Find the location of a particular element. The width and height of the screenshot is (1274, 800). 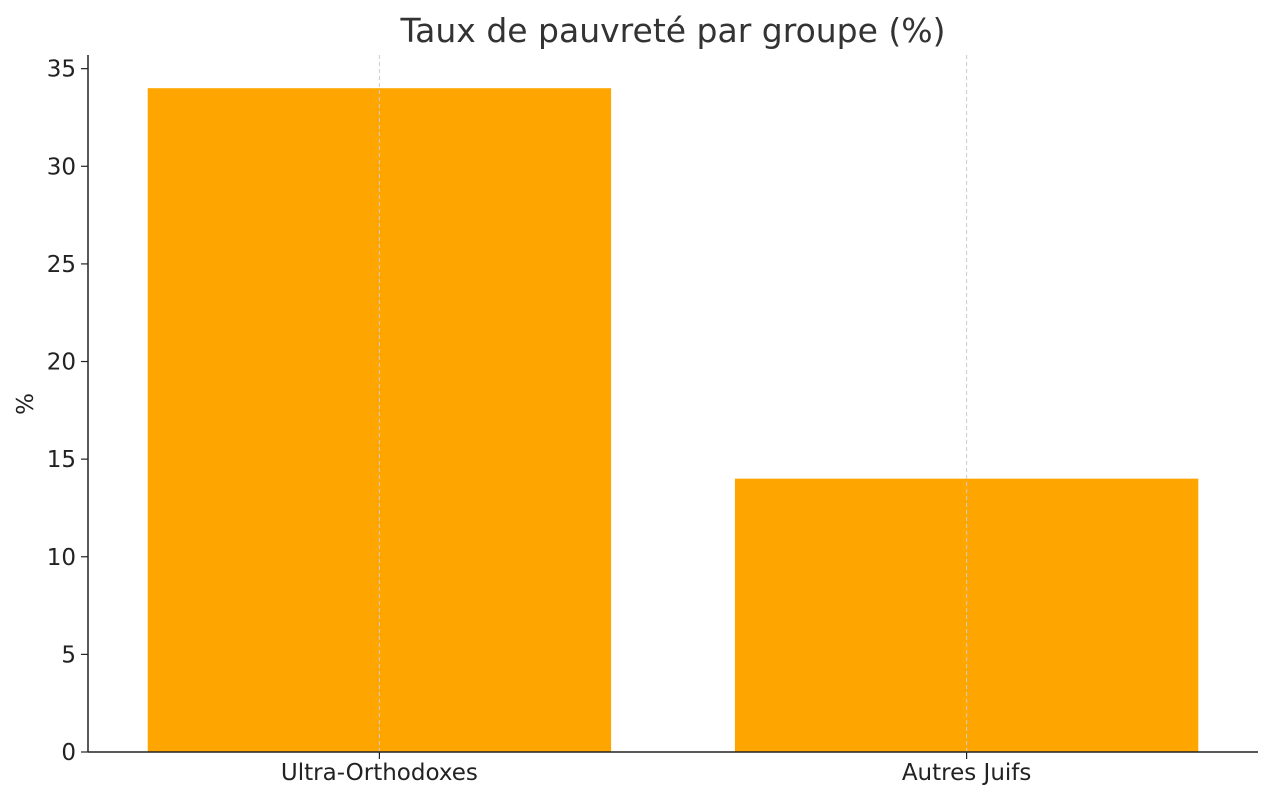

y-tick-label: 30 is located at coordinates (61, 167).